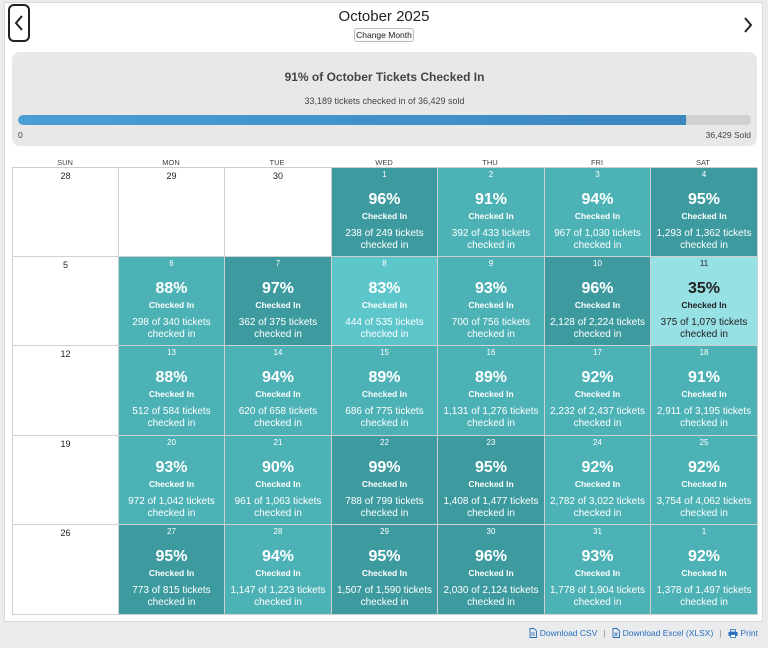 Image resolution: width=768 pixels, height=648 pixels. Describe the element at coordinates (491, 417) in the screenshot. I see `ticket-count: 1,131 of 1,276 tickets checked in` at that location.